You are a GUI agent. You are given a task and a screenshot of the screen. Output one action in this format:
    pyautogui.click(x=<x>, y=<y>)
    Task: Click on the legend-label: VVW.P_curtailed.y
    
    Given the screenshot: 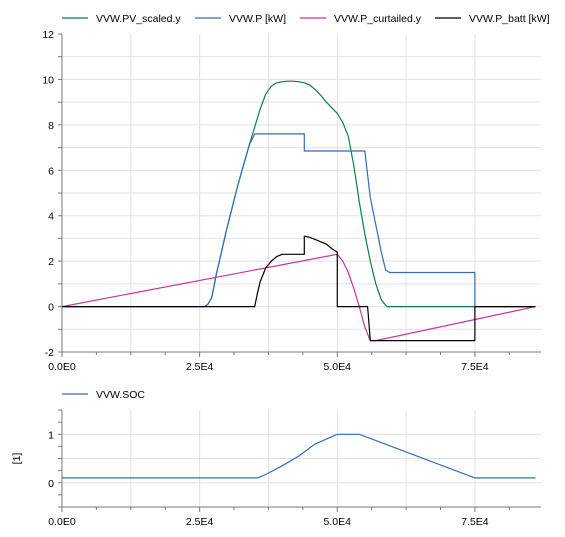 What is the action you would take?
    pyautogui.click(x=378, y=19)
    